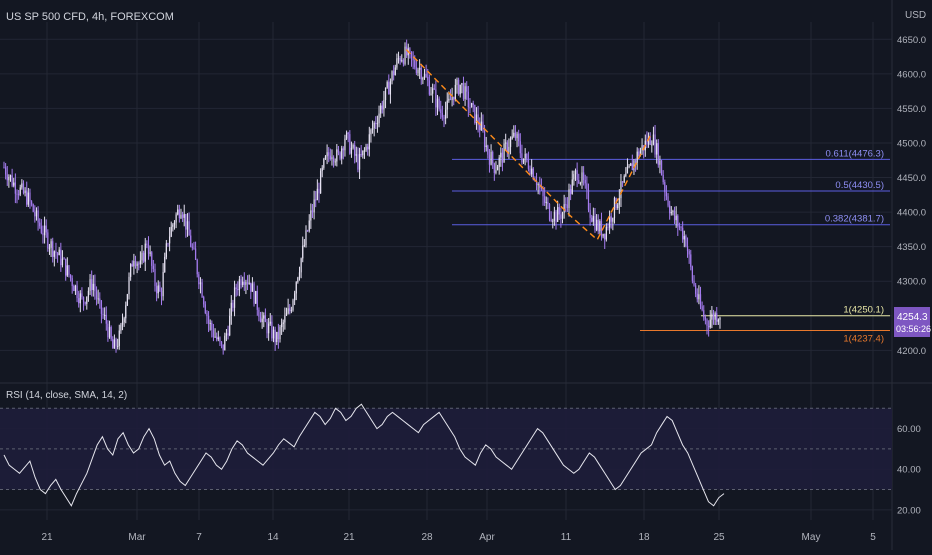 This screenshot has width=932, height=555. I want to click on x-tick-label: May, so click(811, 537).